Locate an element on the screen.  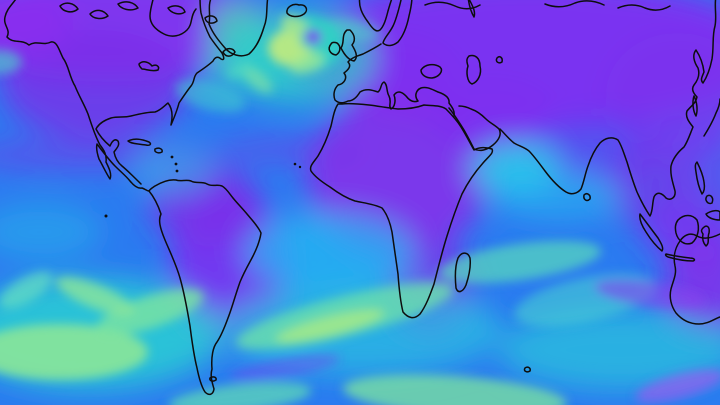
coastline-greenland is located at coordinates (238, 28).